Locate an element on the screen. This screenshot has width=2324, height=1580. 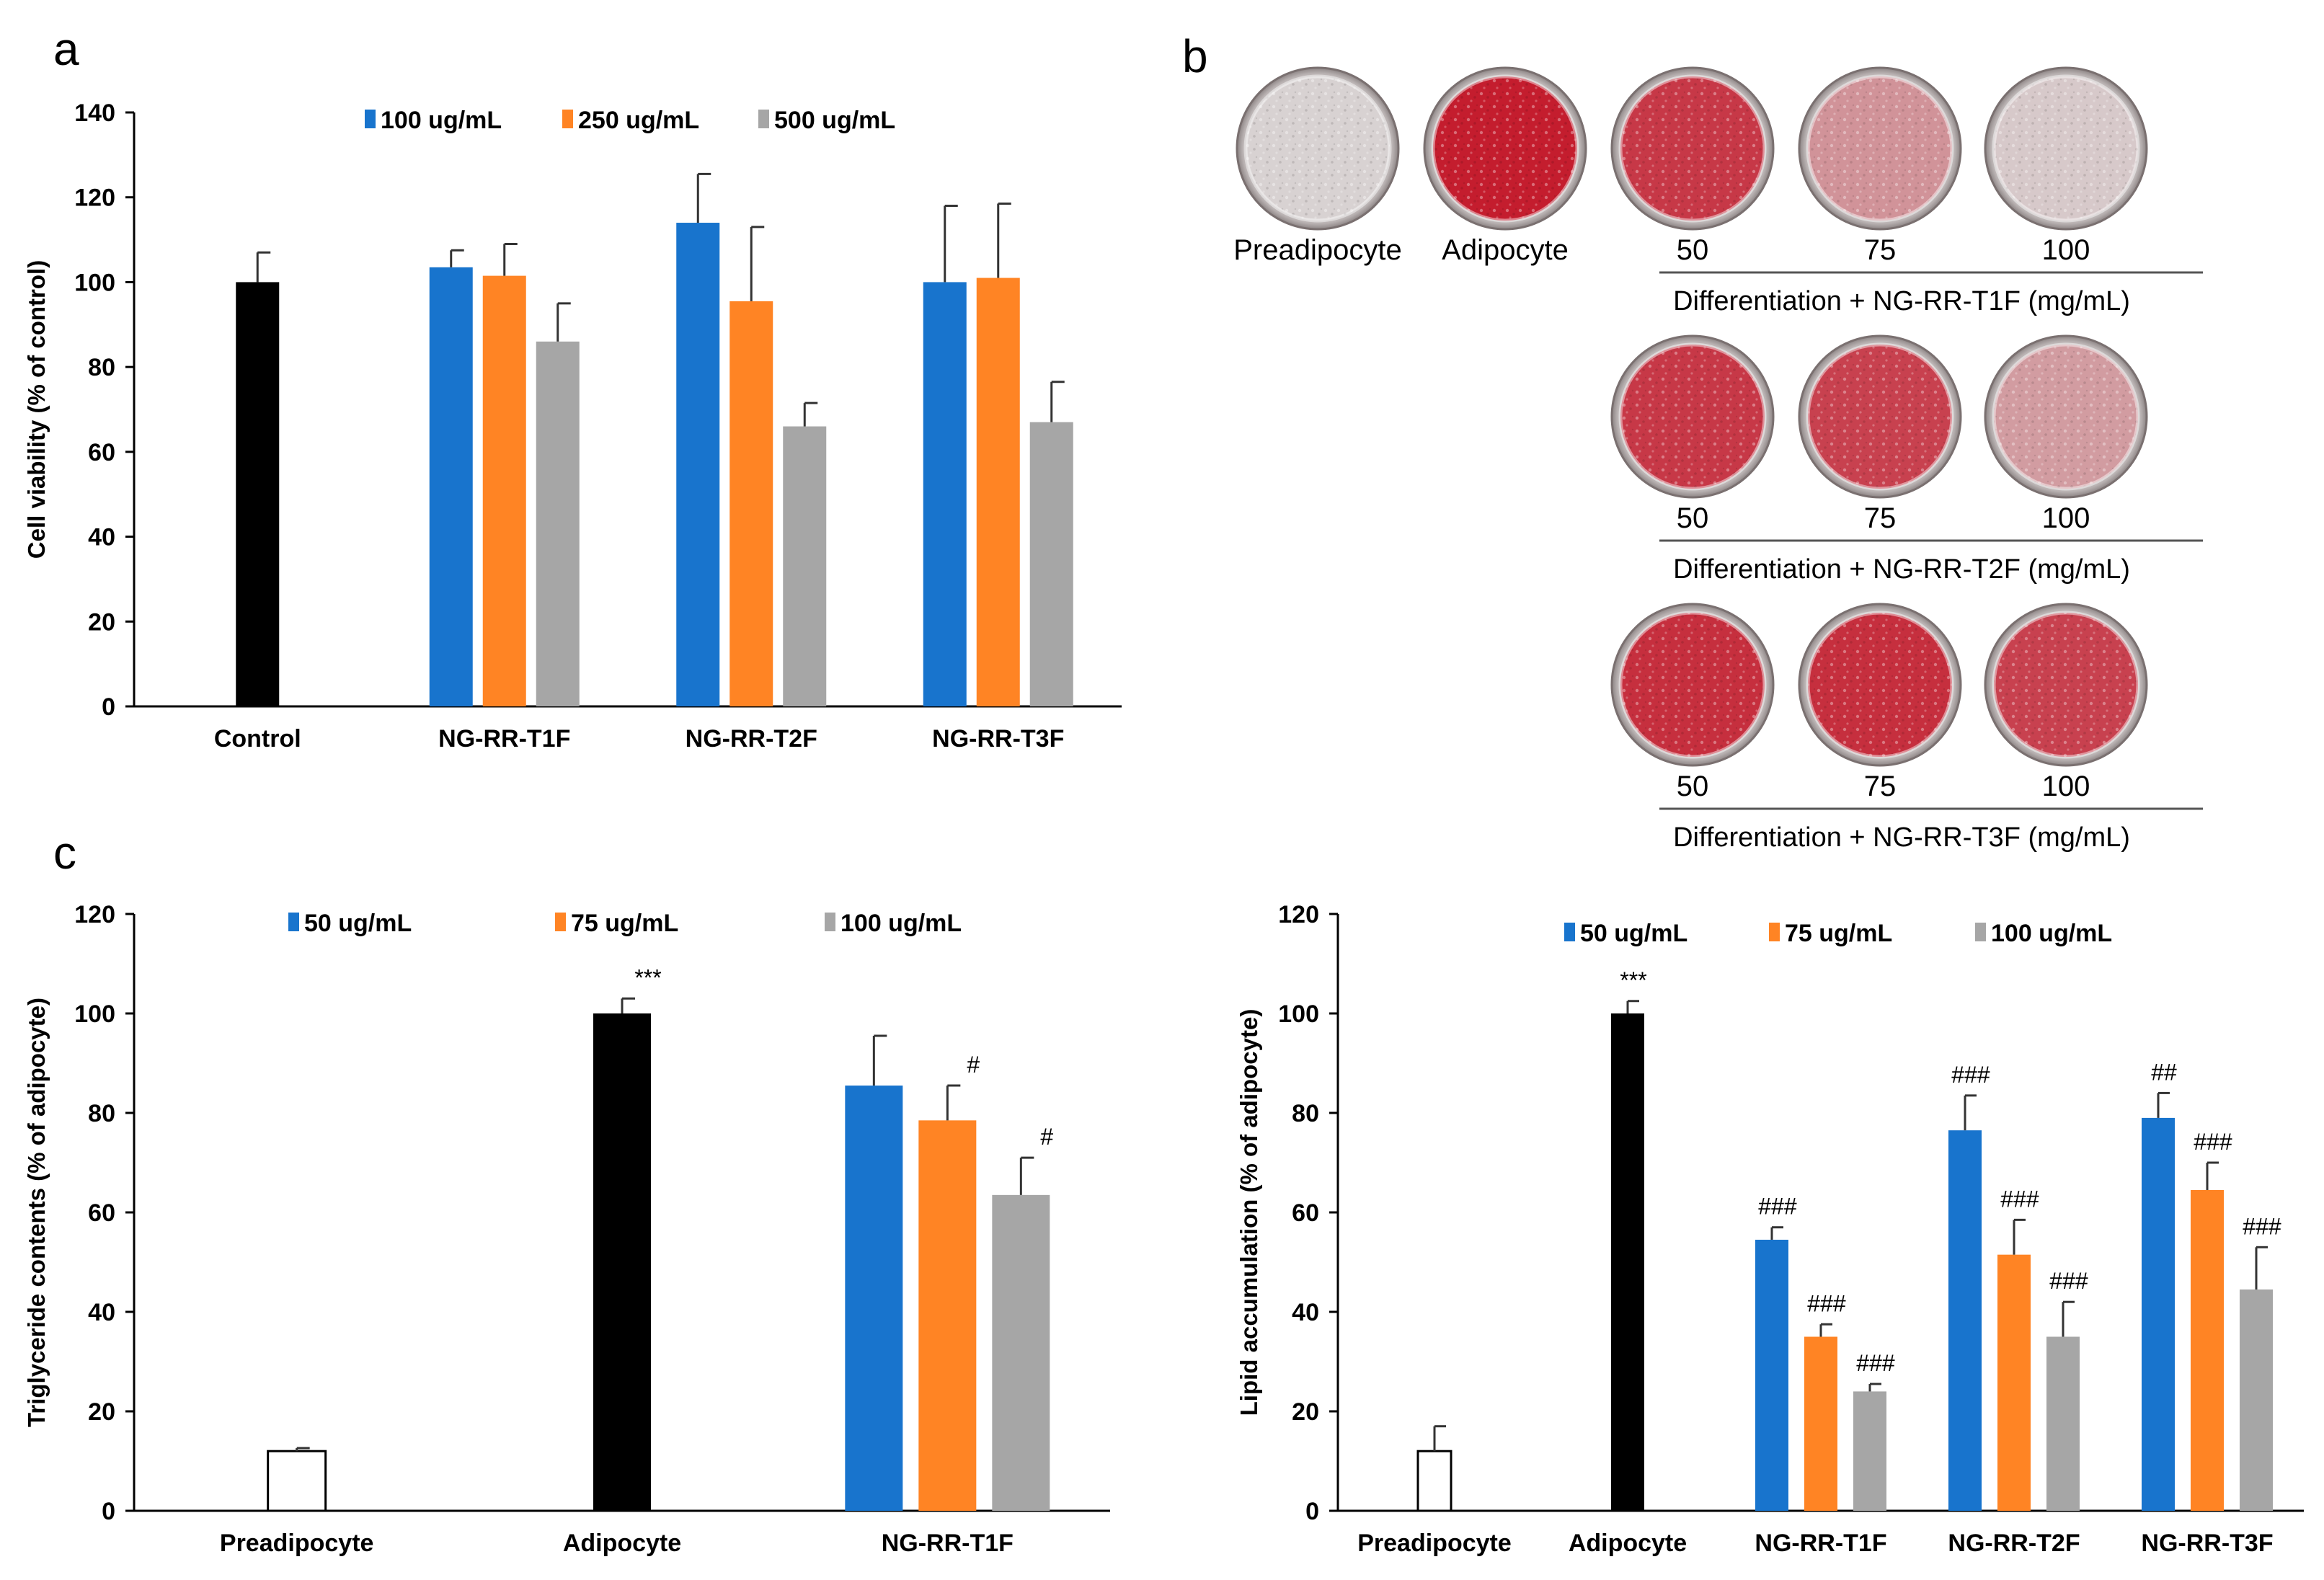
category-label: Control is located at coordinates (257, 739).